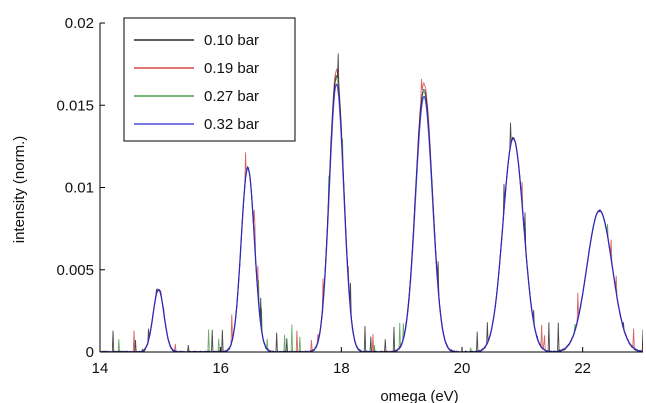  Describe the element at coordinates (419, 395) in the screenshot. I see `x-axis-label: omega (eV)` at that location.